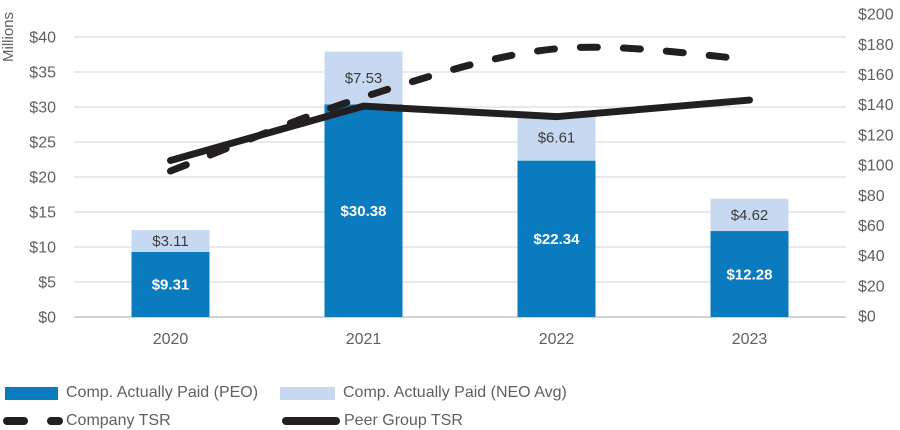  I want to click on x-axis-label-2023: 2023, so click(750, 339).